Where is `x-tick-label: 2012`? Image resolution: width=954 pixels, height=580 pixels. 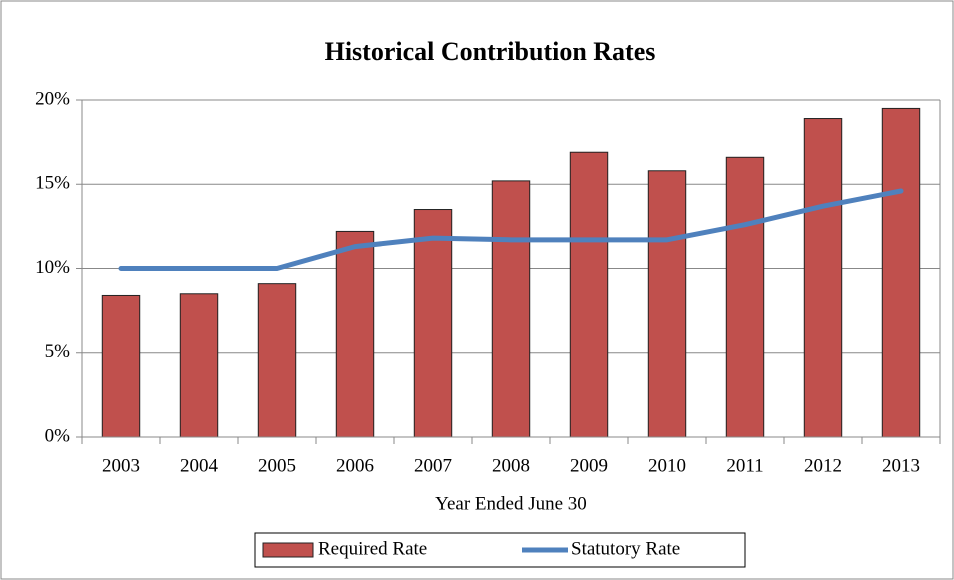 x-tick-label: 2012 is located at coordinates (823, 465).